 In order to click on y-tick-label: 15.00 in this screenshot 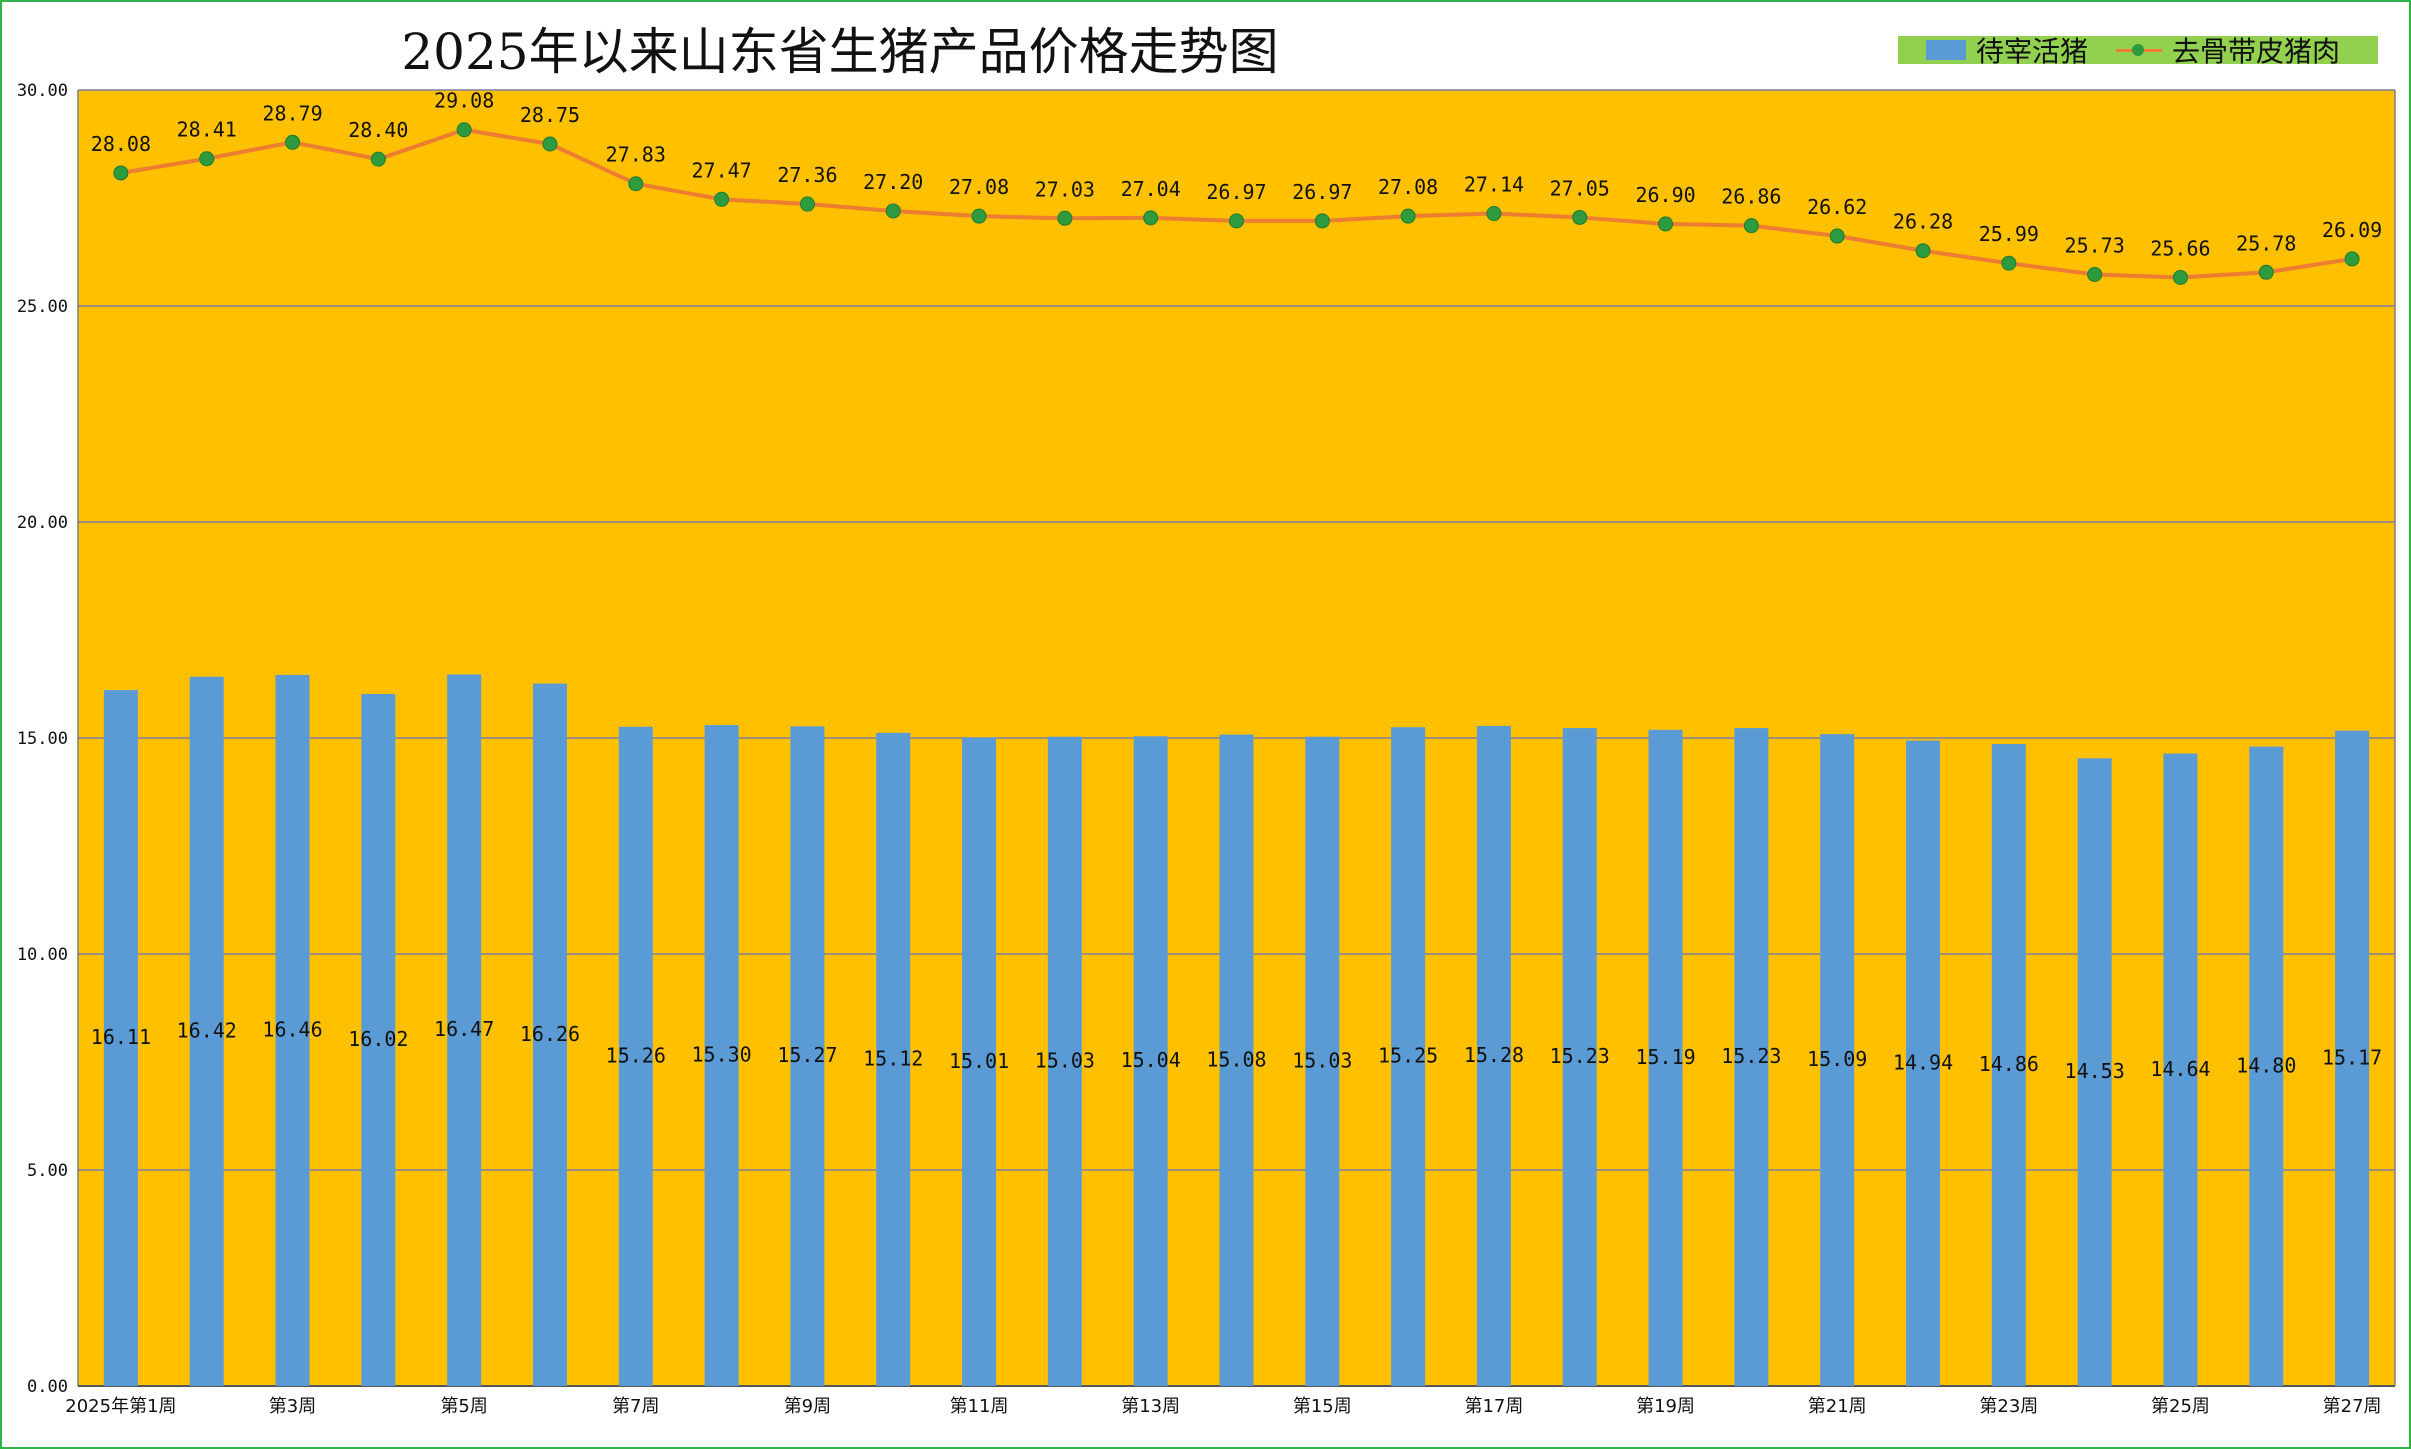, I will do `click(42, 739)`.